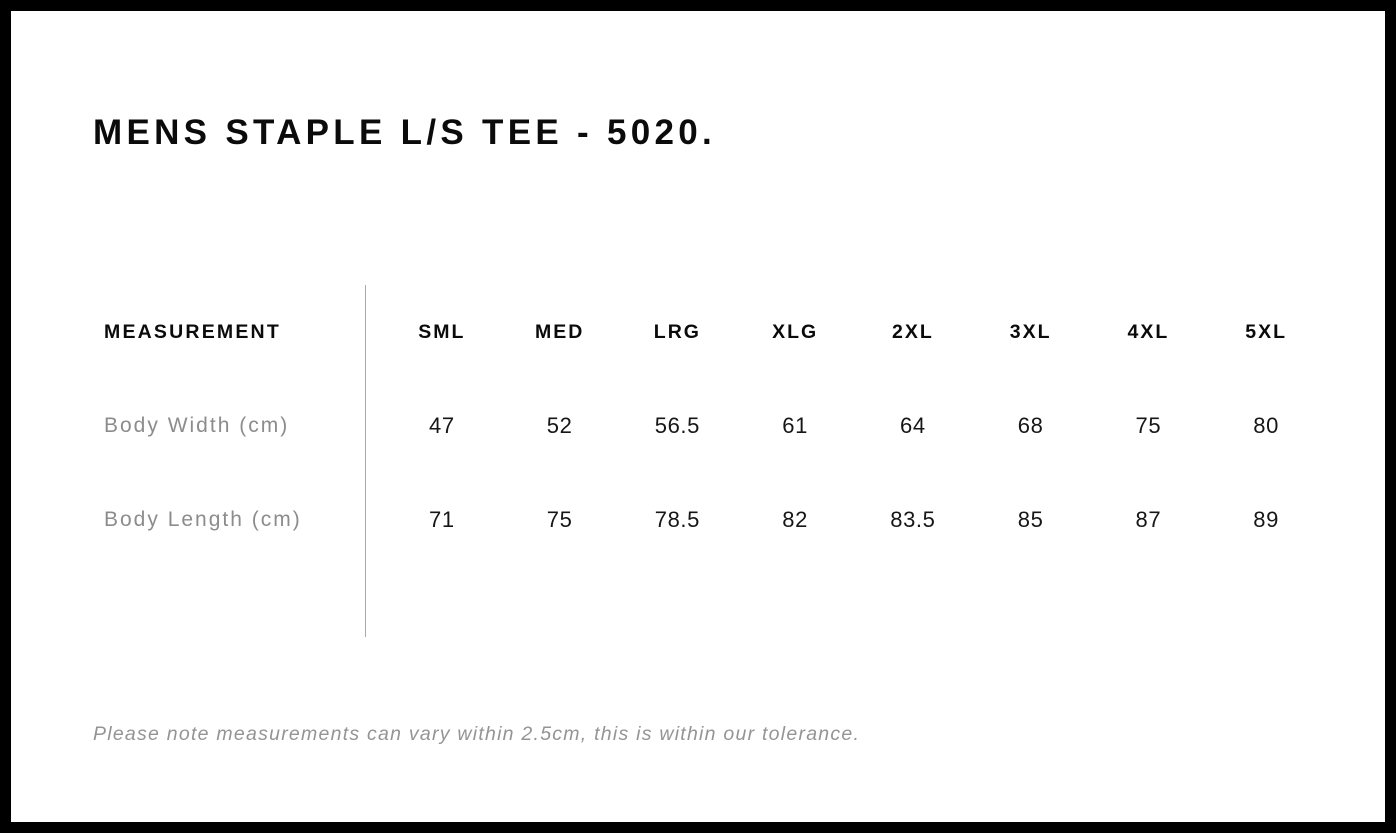 This screenshot has height=833, width=1396. Describe the element at coordinates (203, 519) in the screenshot. I see `row-label-body-length: Body Length (cm)` at that location.